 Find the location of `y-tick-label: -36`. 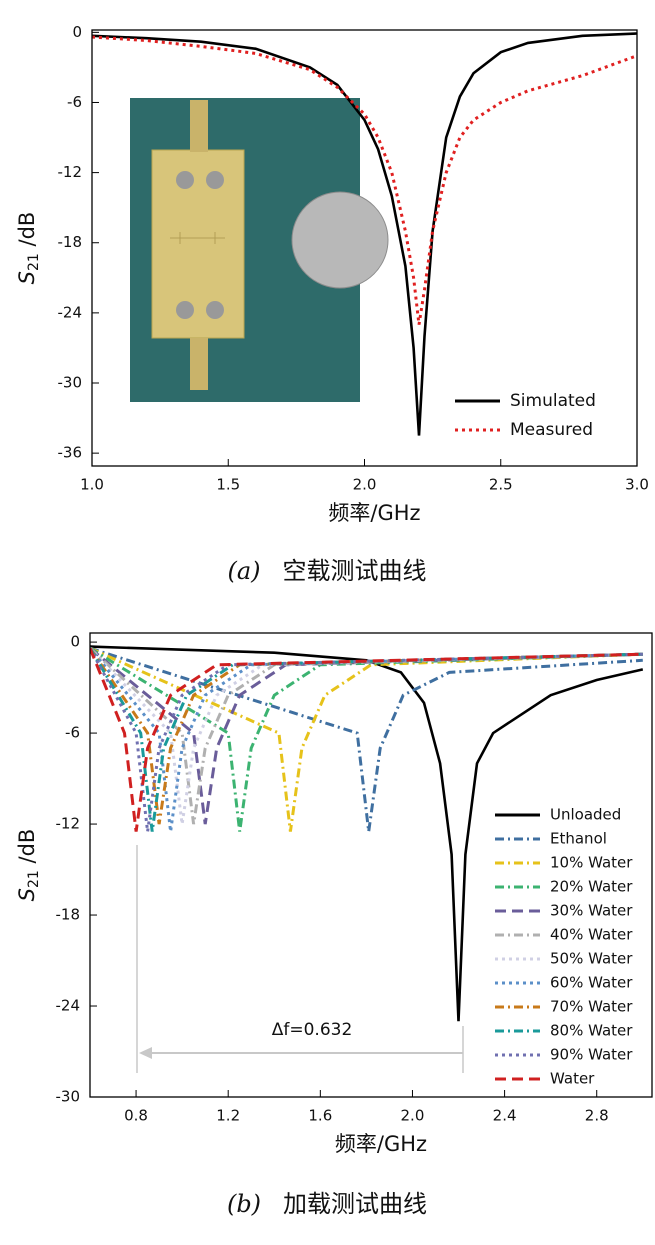

y-tick-label: -36 is located at coordinates (70, 453).